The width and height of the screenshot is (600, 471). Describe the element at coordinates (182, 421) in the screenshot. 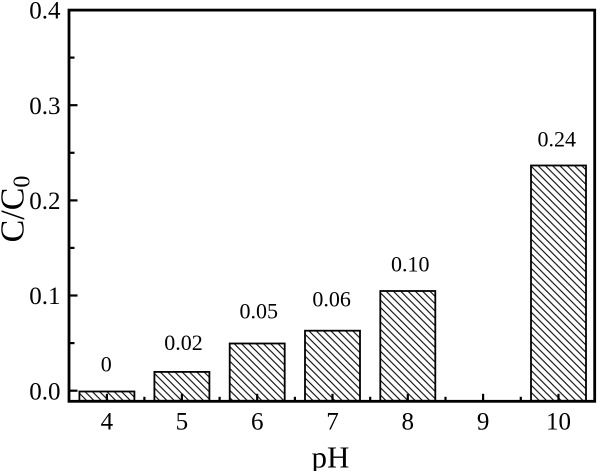

I see `svg-text: 5` at that location.